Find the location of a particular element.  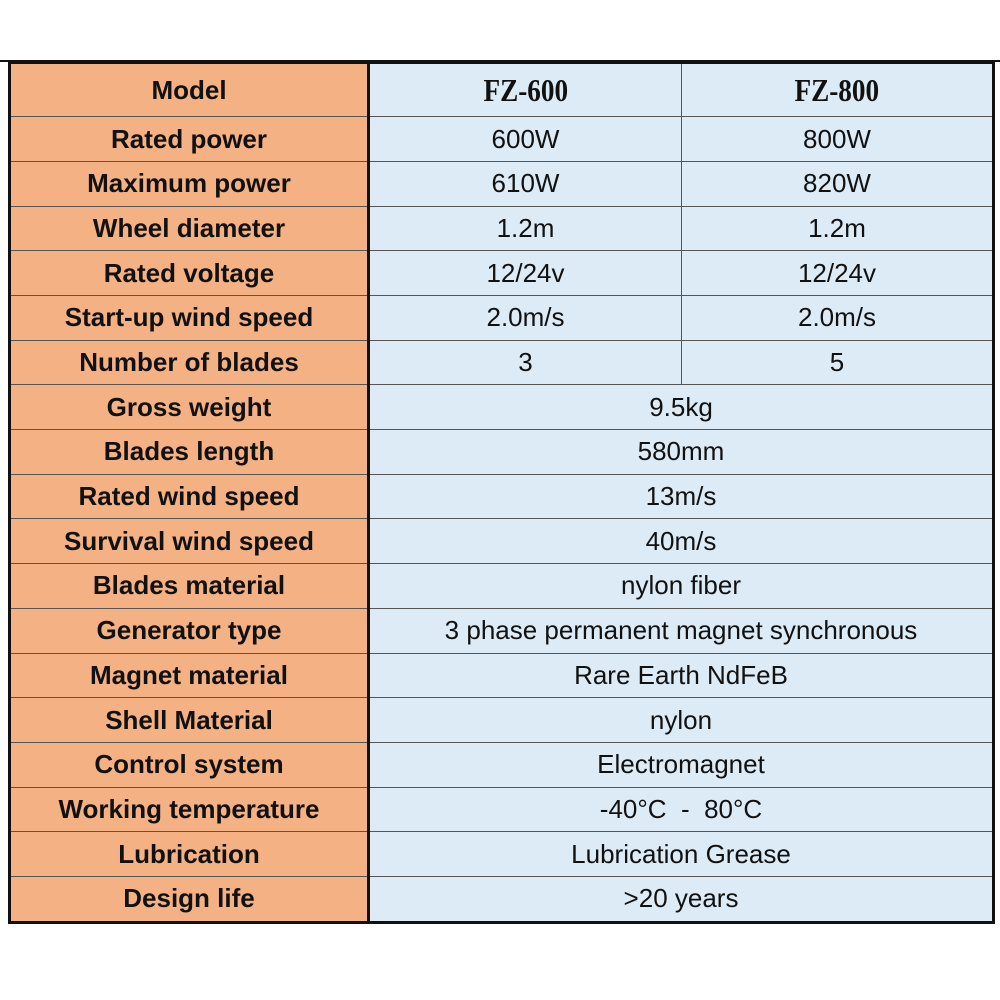

spec-value: 13m/s is located at coordinates (681, 496).